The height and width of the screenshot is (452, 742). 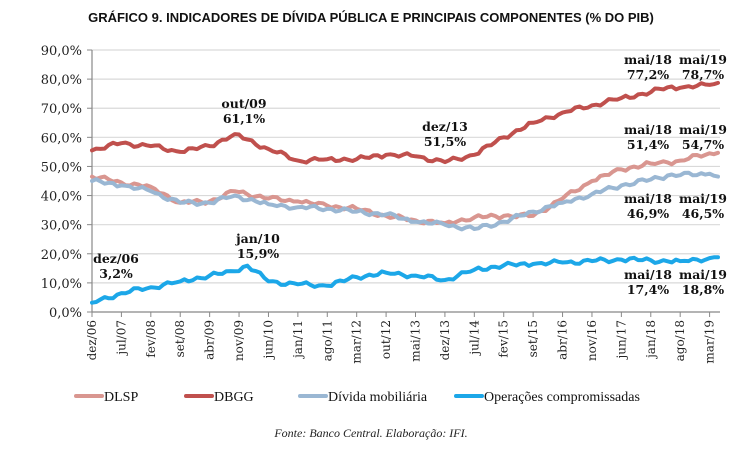 I want to click on series-line-opera-es-compromissadas, so click(x=405, y=280).